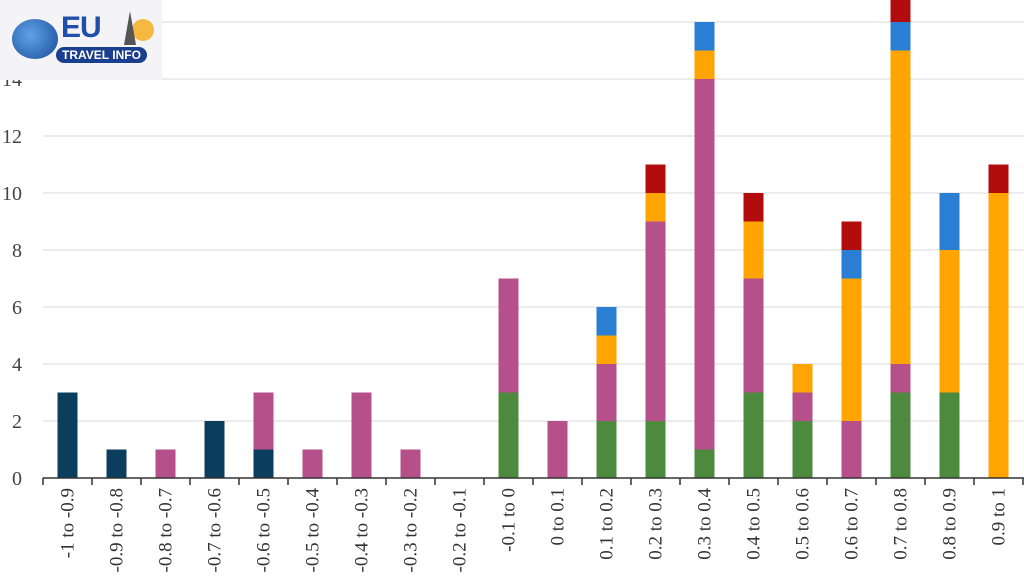 The width and height of the screenshot is (1024, 576). What do you see at coordinates (656, 524) in the screenshot?
I see `x-tick-label: 0.2 to 0.3` at bounding box center [656, 524].